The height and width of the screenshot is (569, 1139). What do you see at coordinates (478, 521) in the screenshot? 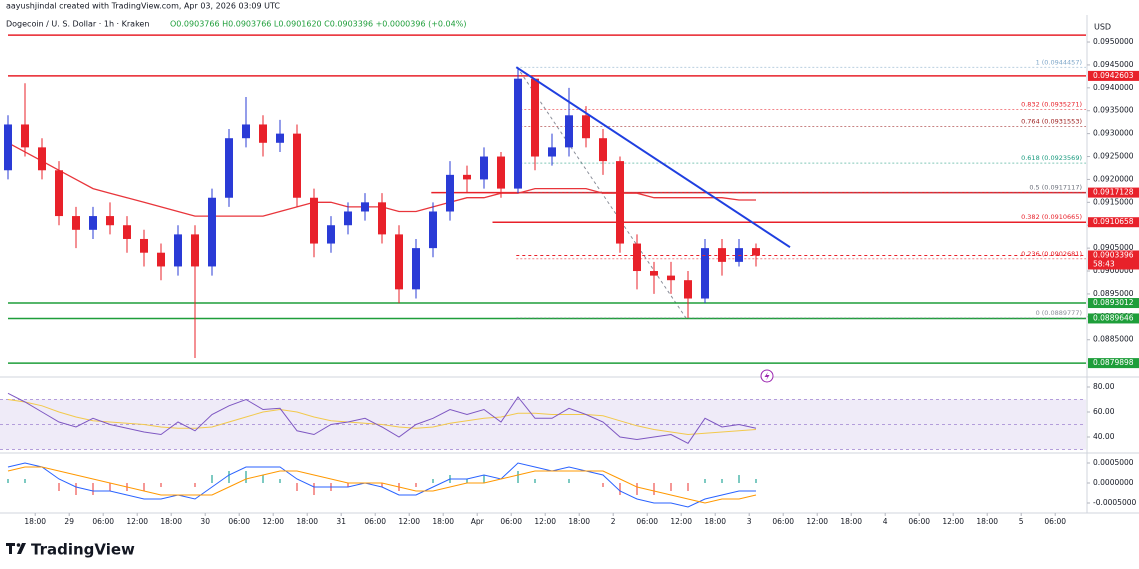
I see `x-tick-label: Apr` at bounding box center [478, 521].